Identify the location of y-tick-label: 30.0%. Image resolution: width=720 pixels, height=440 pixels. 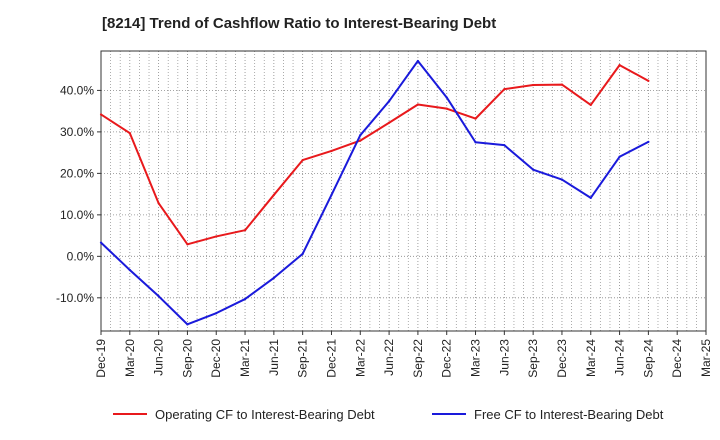
(77, 132).